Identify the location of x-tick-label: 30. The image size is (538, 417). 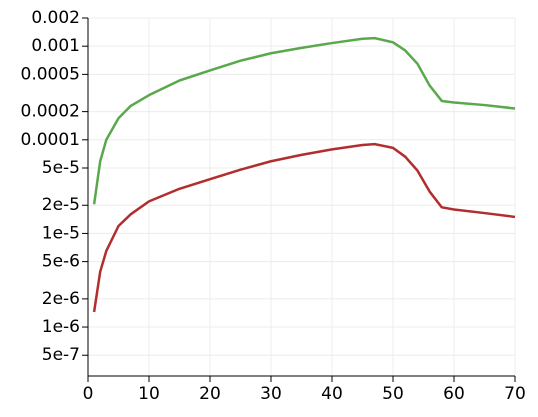
(271, 394).